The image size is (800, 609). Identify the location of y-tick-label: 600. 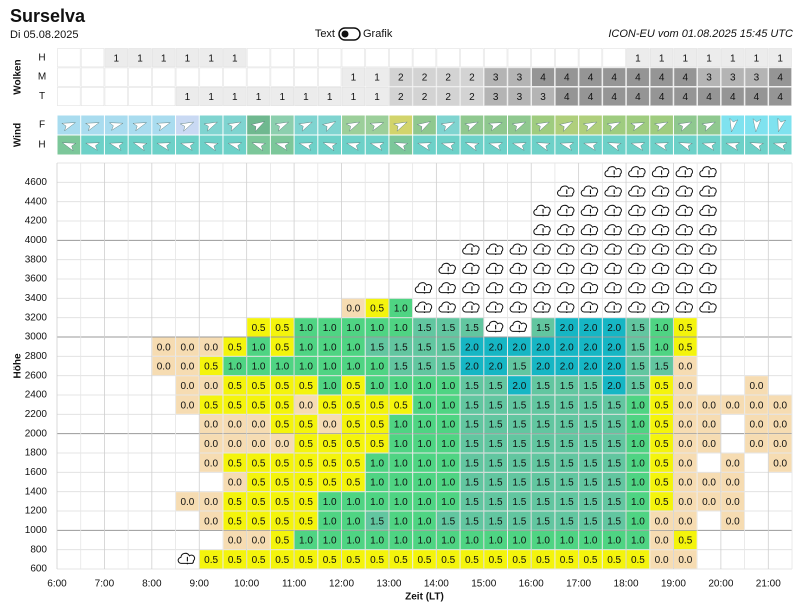
(38, 569).